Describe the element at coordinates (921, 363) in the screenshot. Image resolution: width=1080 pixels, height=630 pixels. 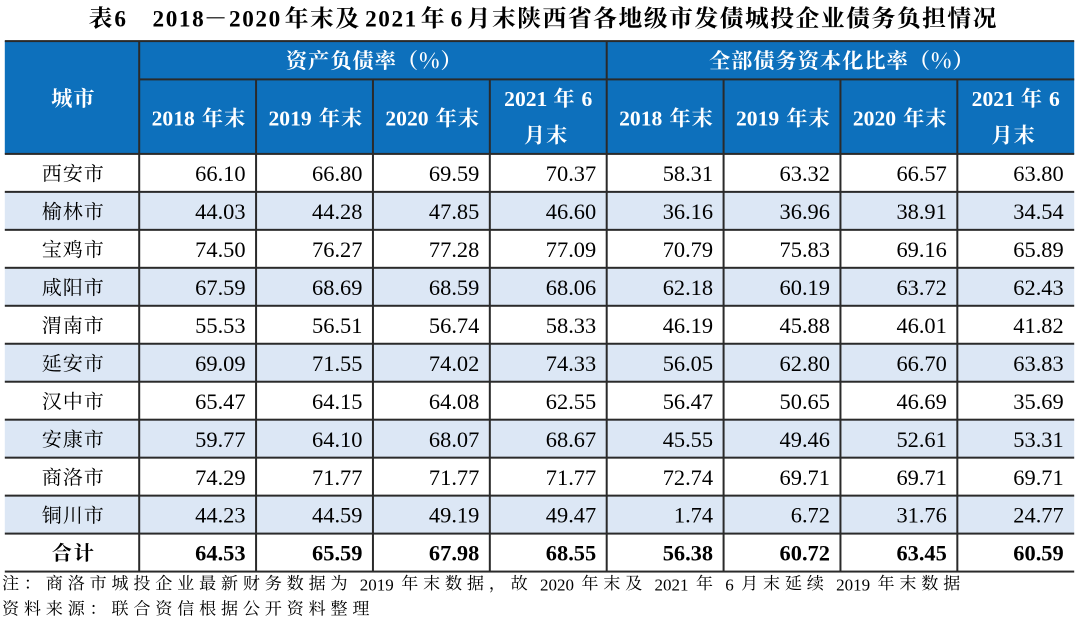
I see `svg-text: 66.70` at that location.